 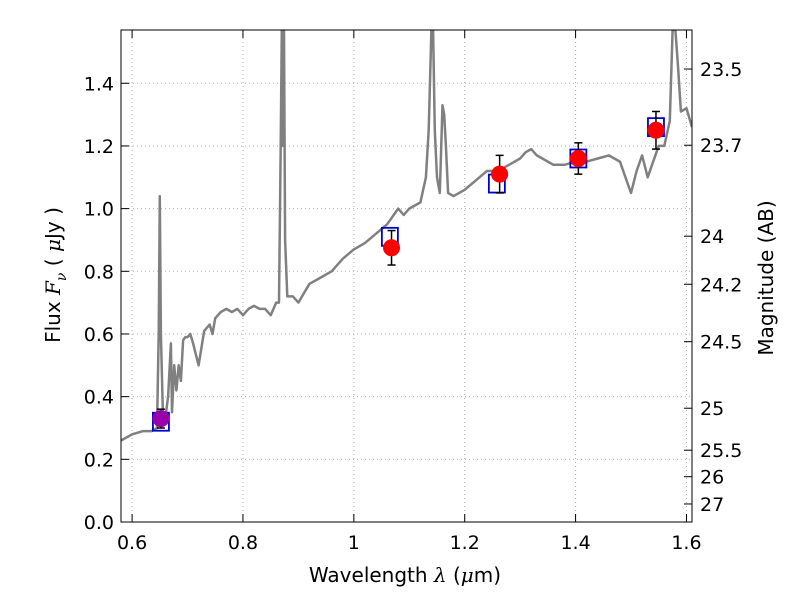 I want to click on x-tick-label: 1, so click(x=354, y=543).